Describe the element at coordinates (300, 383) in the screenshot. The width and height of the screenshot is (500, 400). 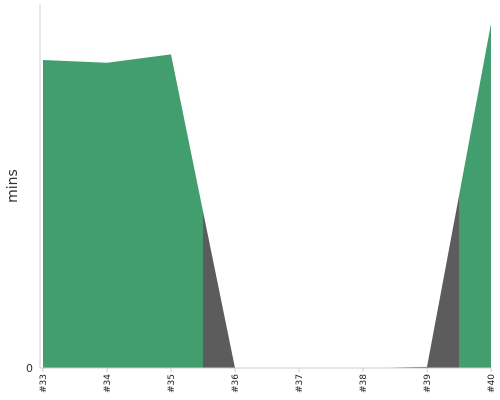
I see `x-tick-label: #37` at that location.